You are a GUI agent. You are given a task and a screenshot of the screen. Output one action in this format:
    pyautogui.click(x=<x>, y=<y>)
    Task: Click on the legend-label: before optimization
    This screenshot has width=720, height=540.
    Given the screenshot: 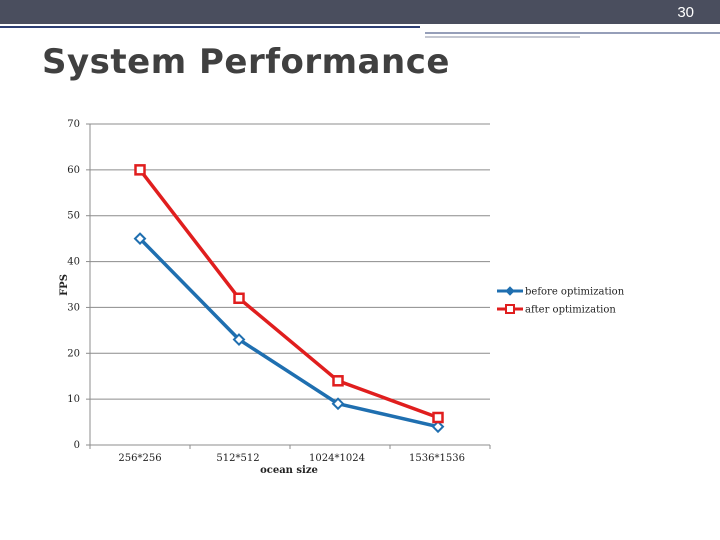 What is the action you would take?
    pyautogui.click(x=575, y=292)
    